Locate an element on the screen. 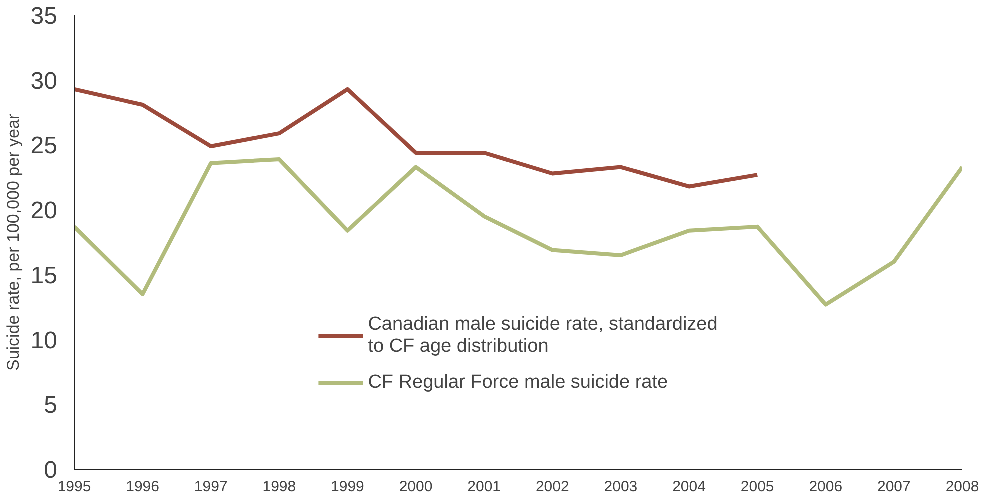  x-tick-label: 1995 is located at coordinates (75, 486).